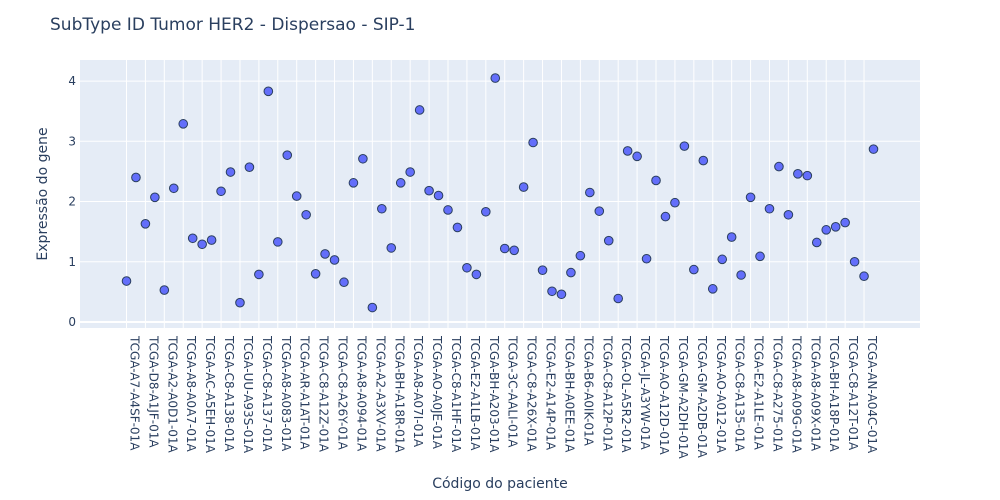 The width and height of the screenshot is (1000, 500). Describe the element at coordinates (72, 322) in the screenshot. I see `y-tick-label: 0` at that location.